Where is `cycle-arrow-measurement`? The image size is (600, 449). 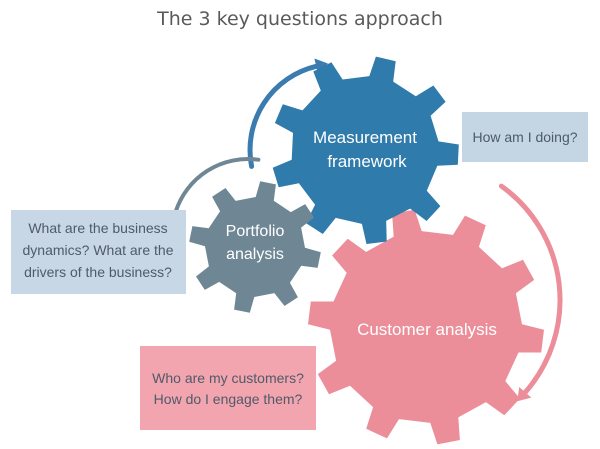
cycle-arrow-measurement is located at coordinates (283, 116).